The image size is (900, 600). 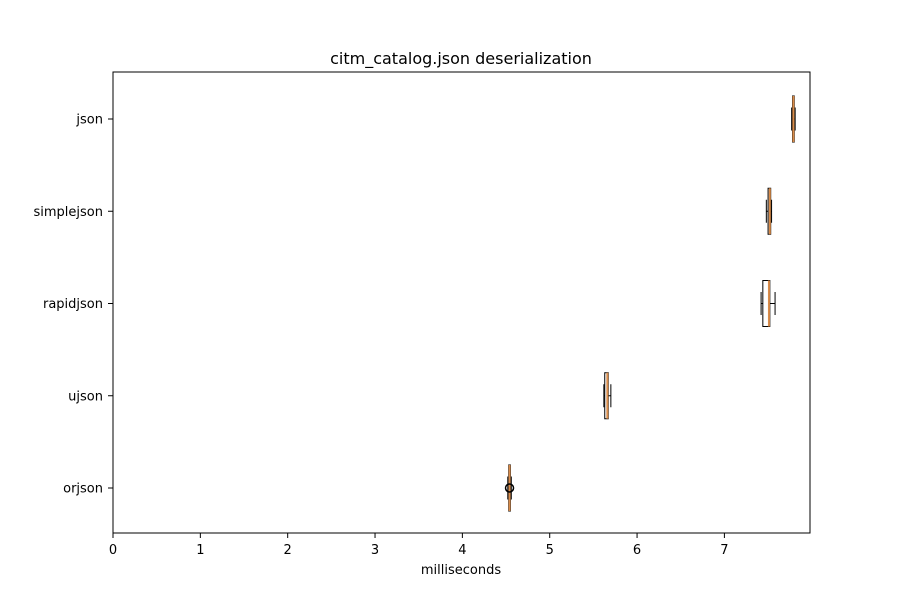 I want to click on x-tick-label: 6, so click(x=637, y=550).